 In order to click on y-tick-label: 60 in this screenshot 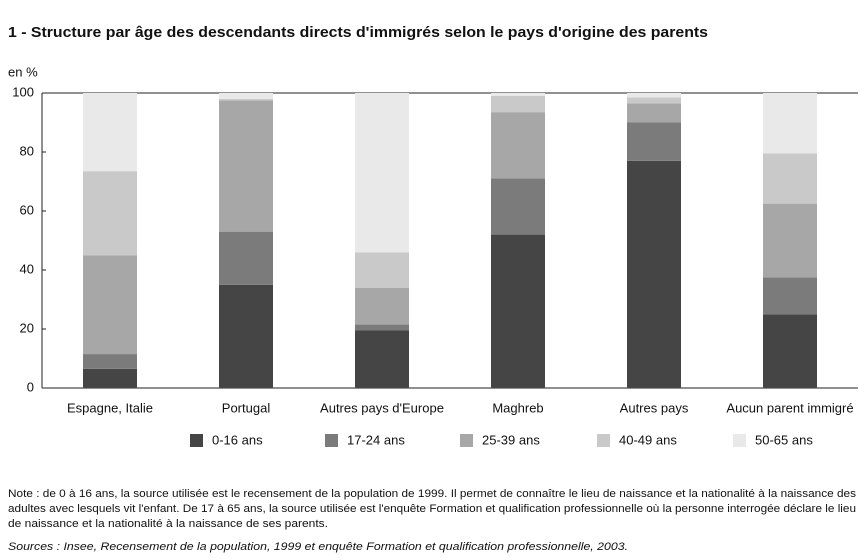, I will do `click(27, 209)`.